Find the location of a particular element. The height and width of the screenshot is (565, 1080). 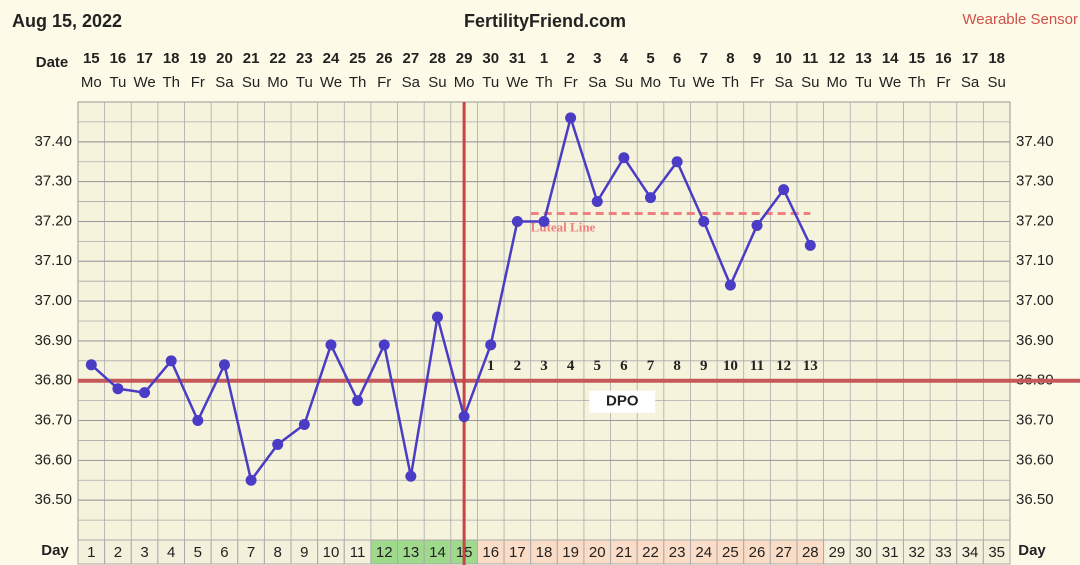

dpo-label: 6 is located at coordinates (624, 366).